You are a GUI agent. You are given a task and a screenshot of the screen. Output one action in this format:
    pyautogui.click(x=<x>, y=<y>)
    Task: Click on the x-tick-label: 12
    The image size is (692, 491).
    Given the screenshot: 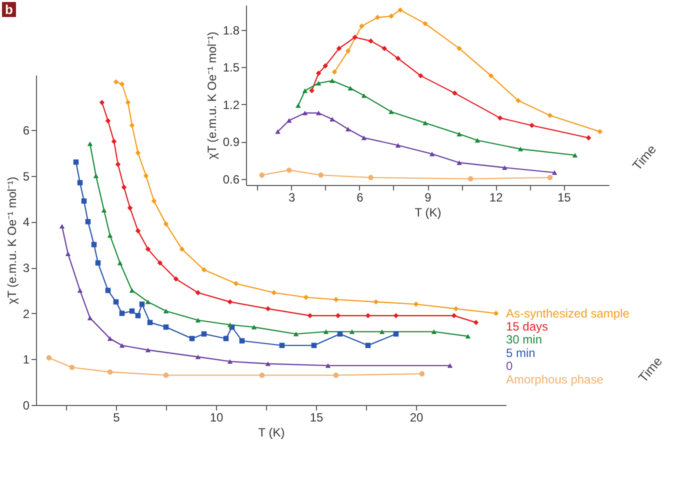 What is the action you would take?
    pyautogui.click(x=496, y=197)
    